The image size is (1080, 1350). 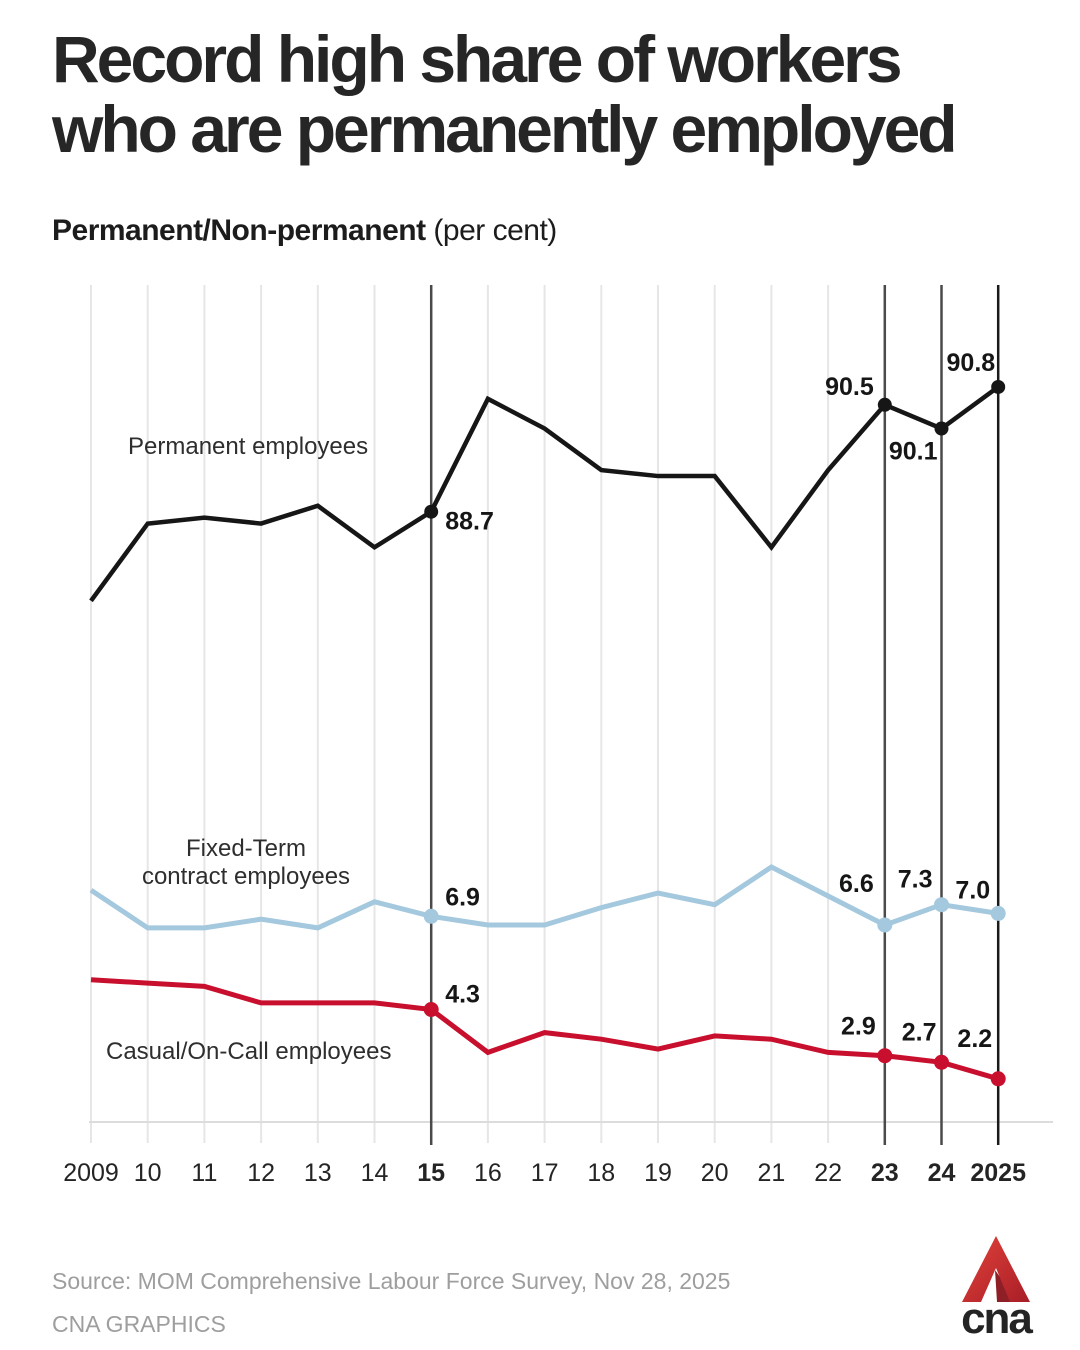 I want to click on chart-line-permanent-employees, so click(x=544, y=494).